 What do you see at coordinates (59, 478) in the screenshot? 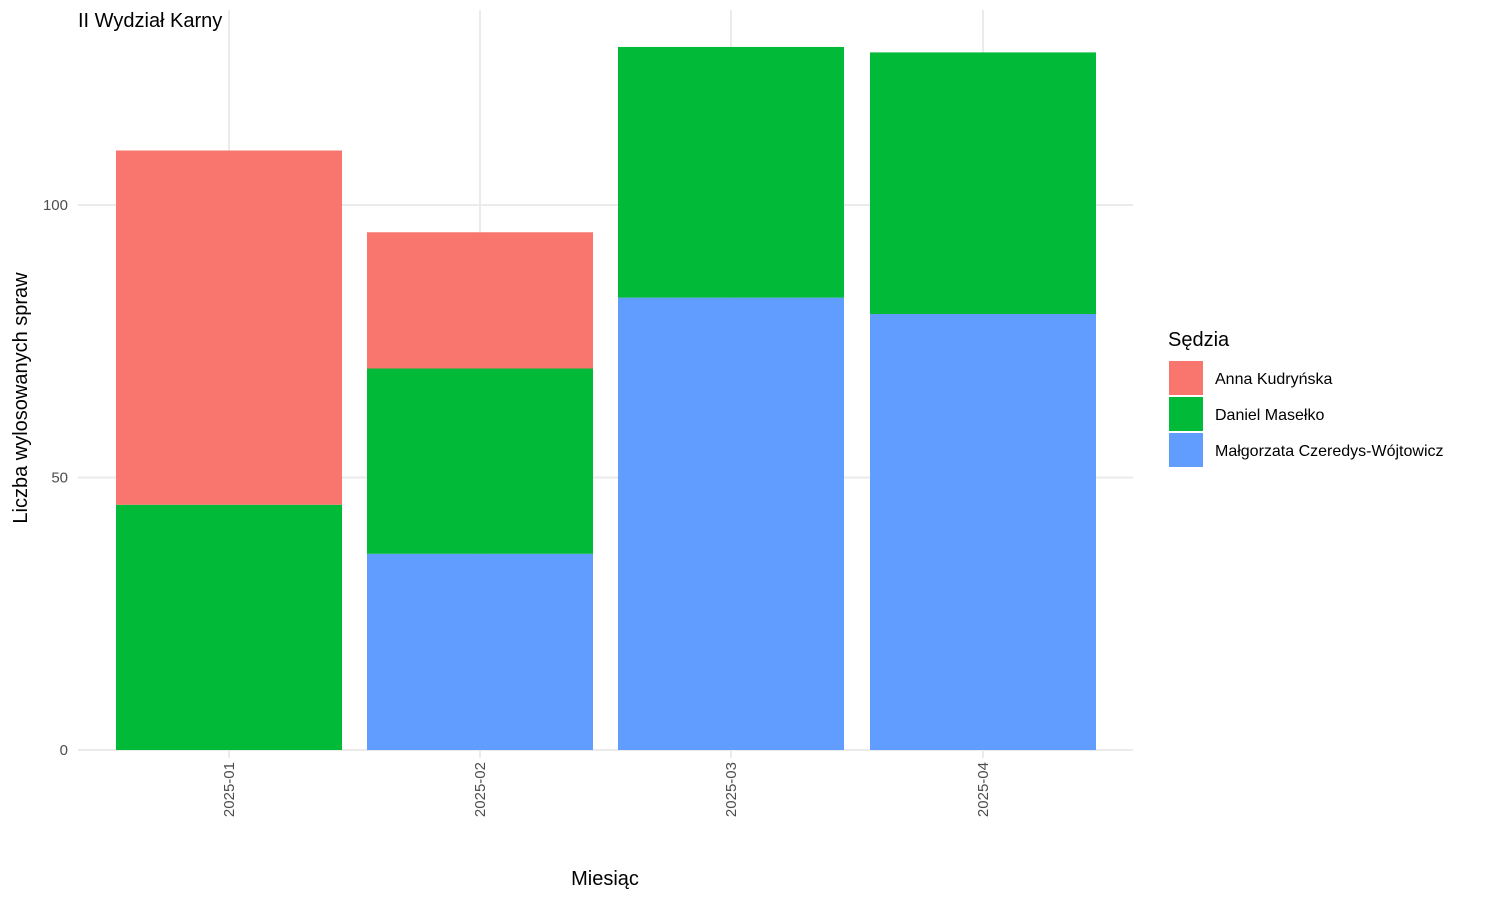
I see `y-tick-label: 50` at bounding box center [59, 478].